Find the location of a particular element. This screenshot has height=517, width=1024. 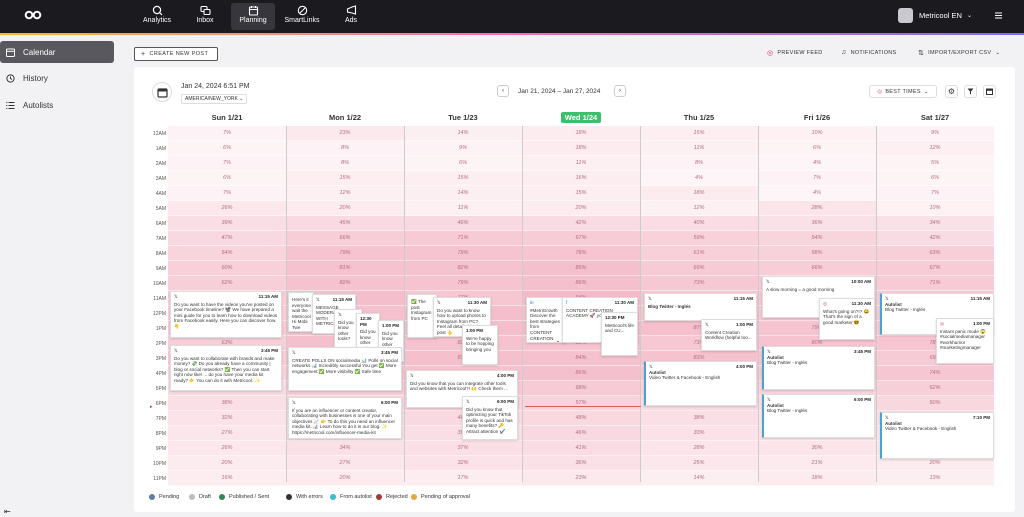

time-slot-cell: 32% is located at coordinates (227, 418).